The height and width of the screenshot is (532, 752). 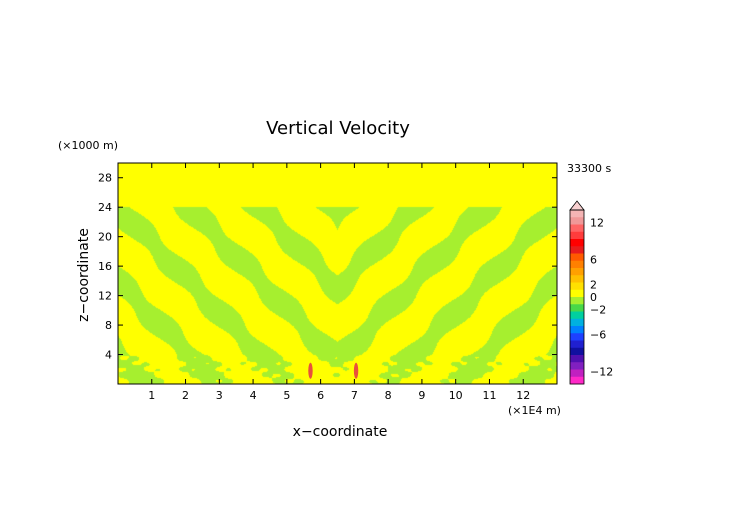 What do you see at coordinates (421, 395) in the screenshot?
I see `x-tick-label: 9` at bounding box center [421, 395].